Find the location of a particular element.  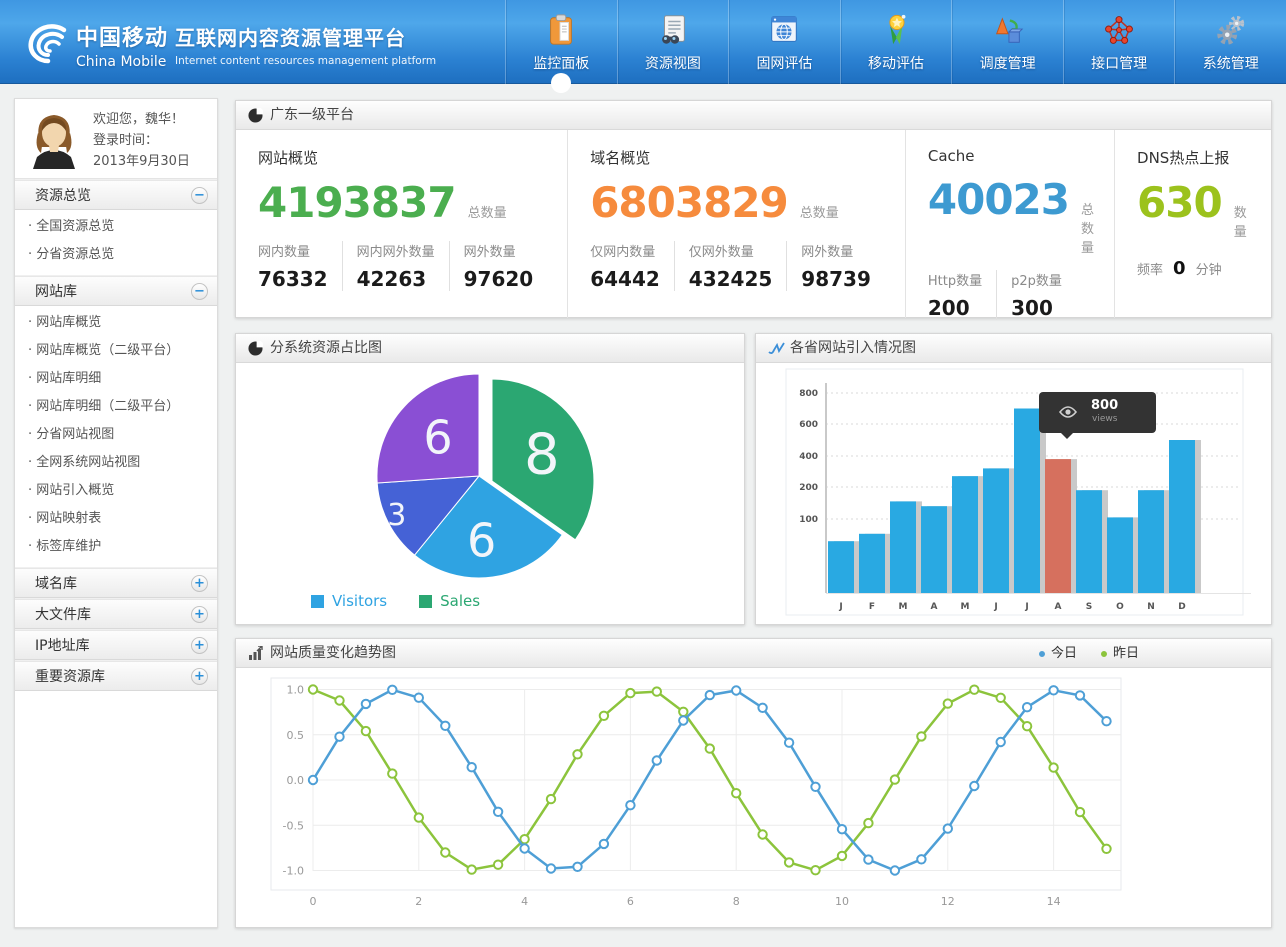

card-total-row: 4193837 总数量 is located at coordinates (402, 202).